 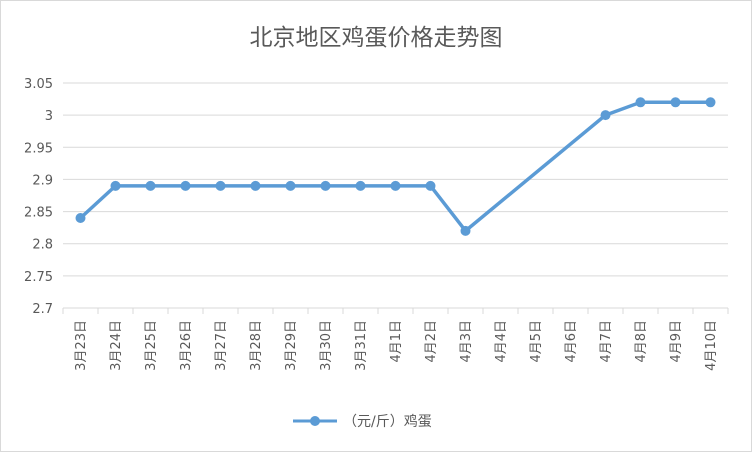 I want to click on x-tick-label: 3月24日, so click(x=116, y=345).